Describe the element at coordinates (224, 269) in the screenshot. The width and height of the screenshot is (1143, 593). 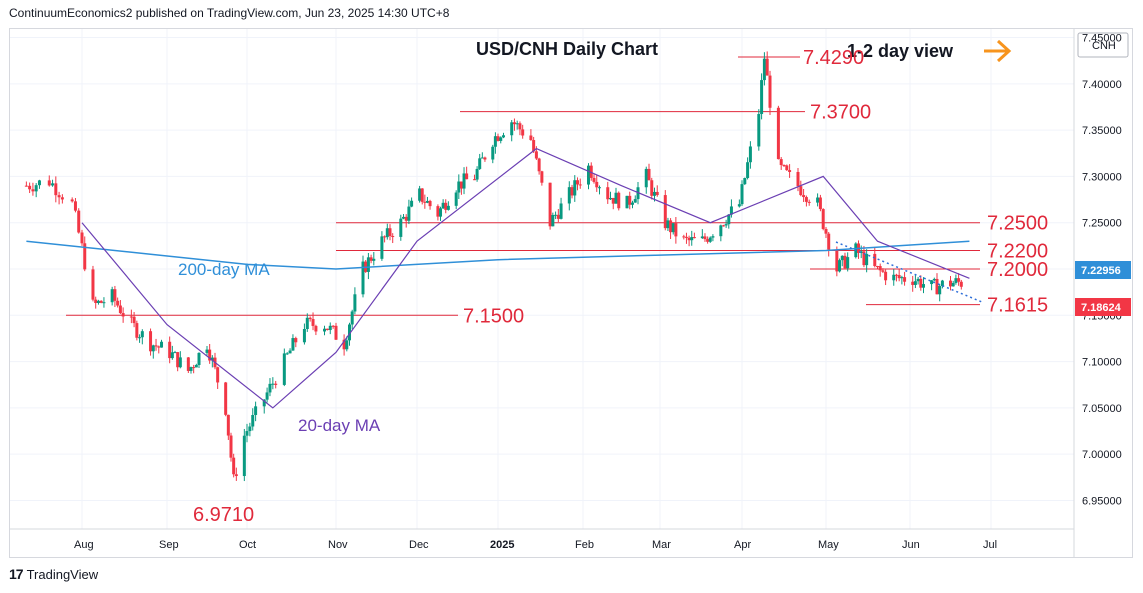
I see `ma200-label: 200-day MA` at that location.